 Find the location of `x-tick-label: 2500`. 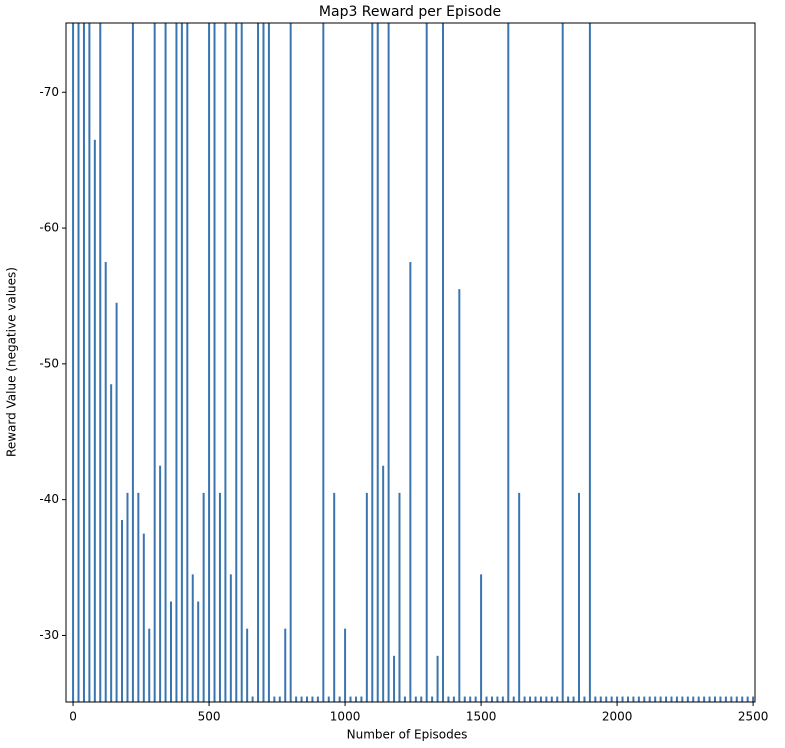

x-tick-label: 2500 is located at coordinates (753, 717).